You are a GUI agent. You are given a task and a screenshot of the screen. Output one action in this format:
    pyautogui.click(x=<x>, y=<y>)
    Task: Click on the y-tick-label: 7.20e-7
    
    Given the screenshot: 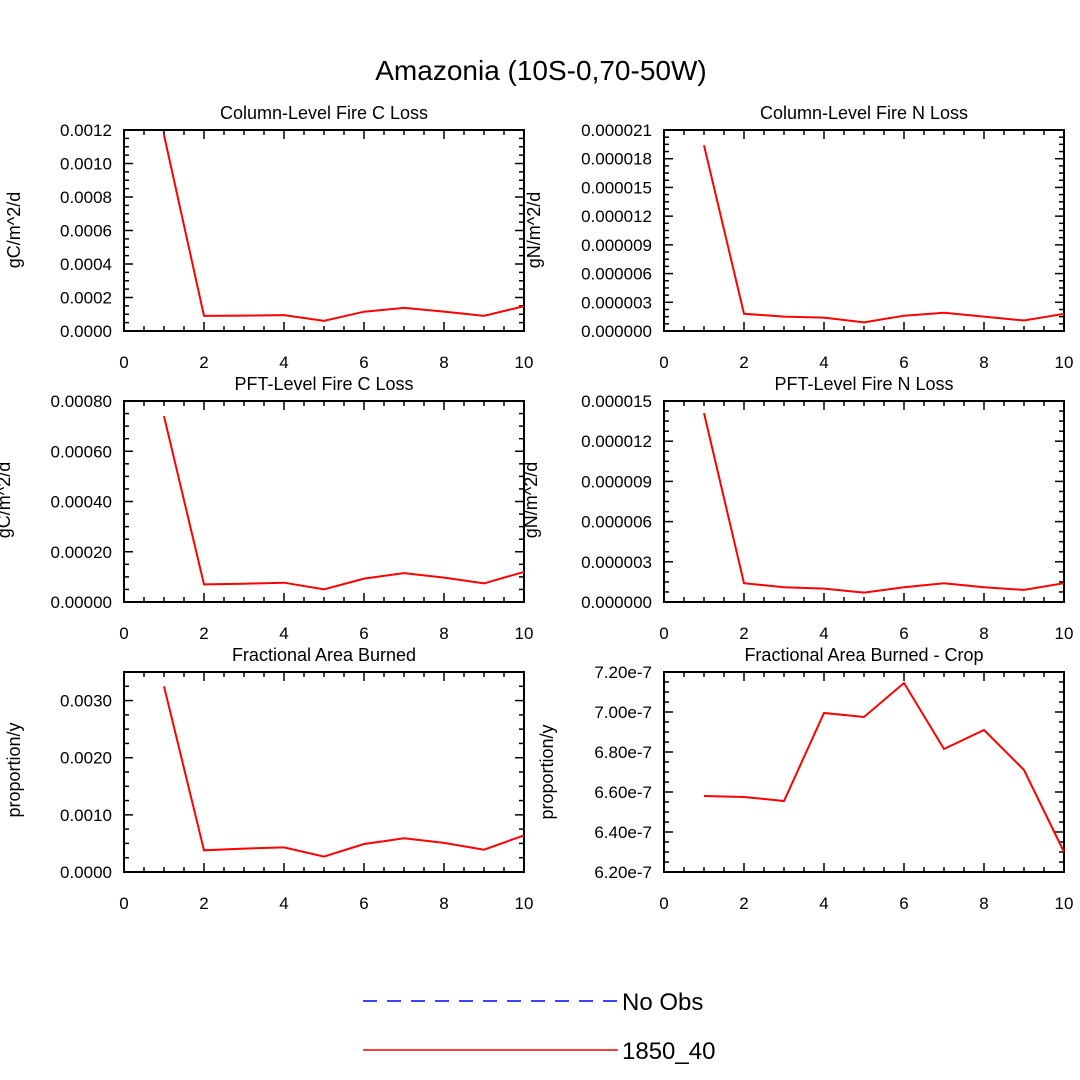 What is the action you would take?
    pyautogui.click(x=623, y=672)
    